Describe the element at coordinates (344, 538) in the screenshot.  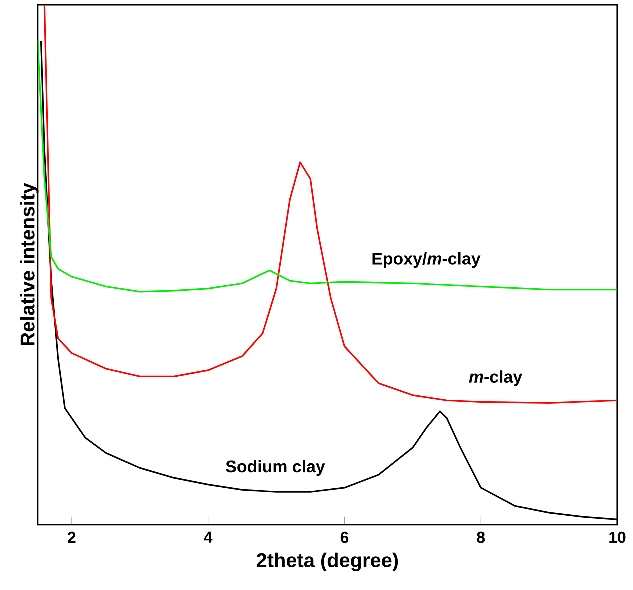
I see `x-tick-label: 6` at that location.